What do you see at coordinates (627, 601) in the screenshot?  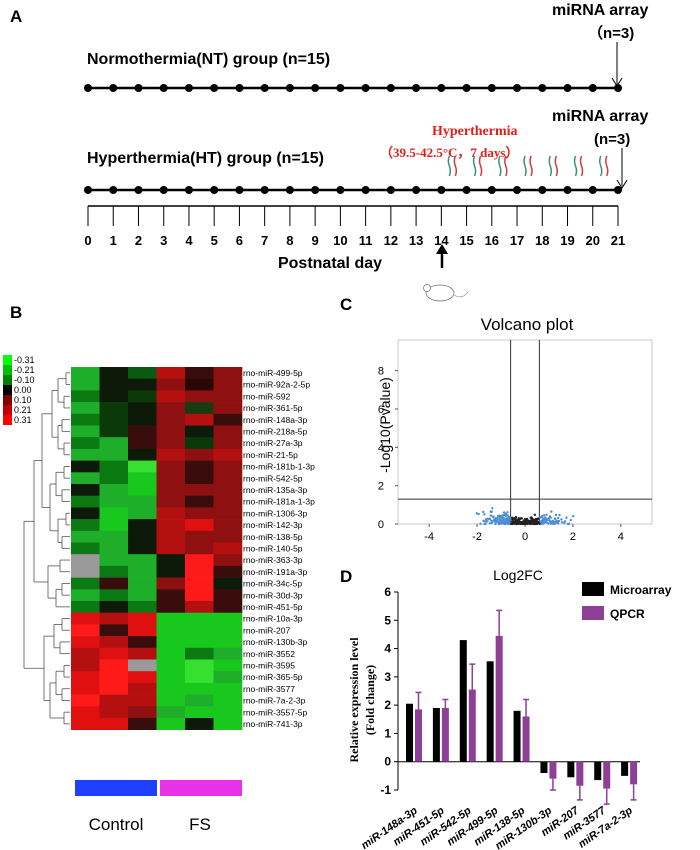 I see `bar-legend: Microarray QPCR` at bounding box center [627, 601].